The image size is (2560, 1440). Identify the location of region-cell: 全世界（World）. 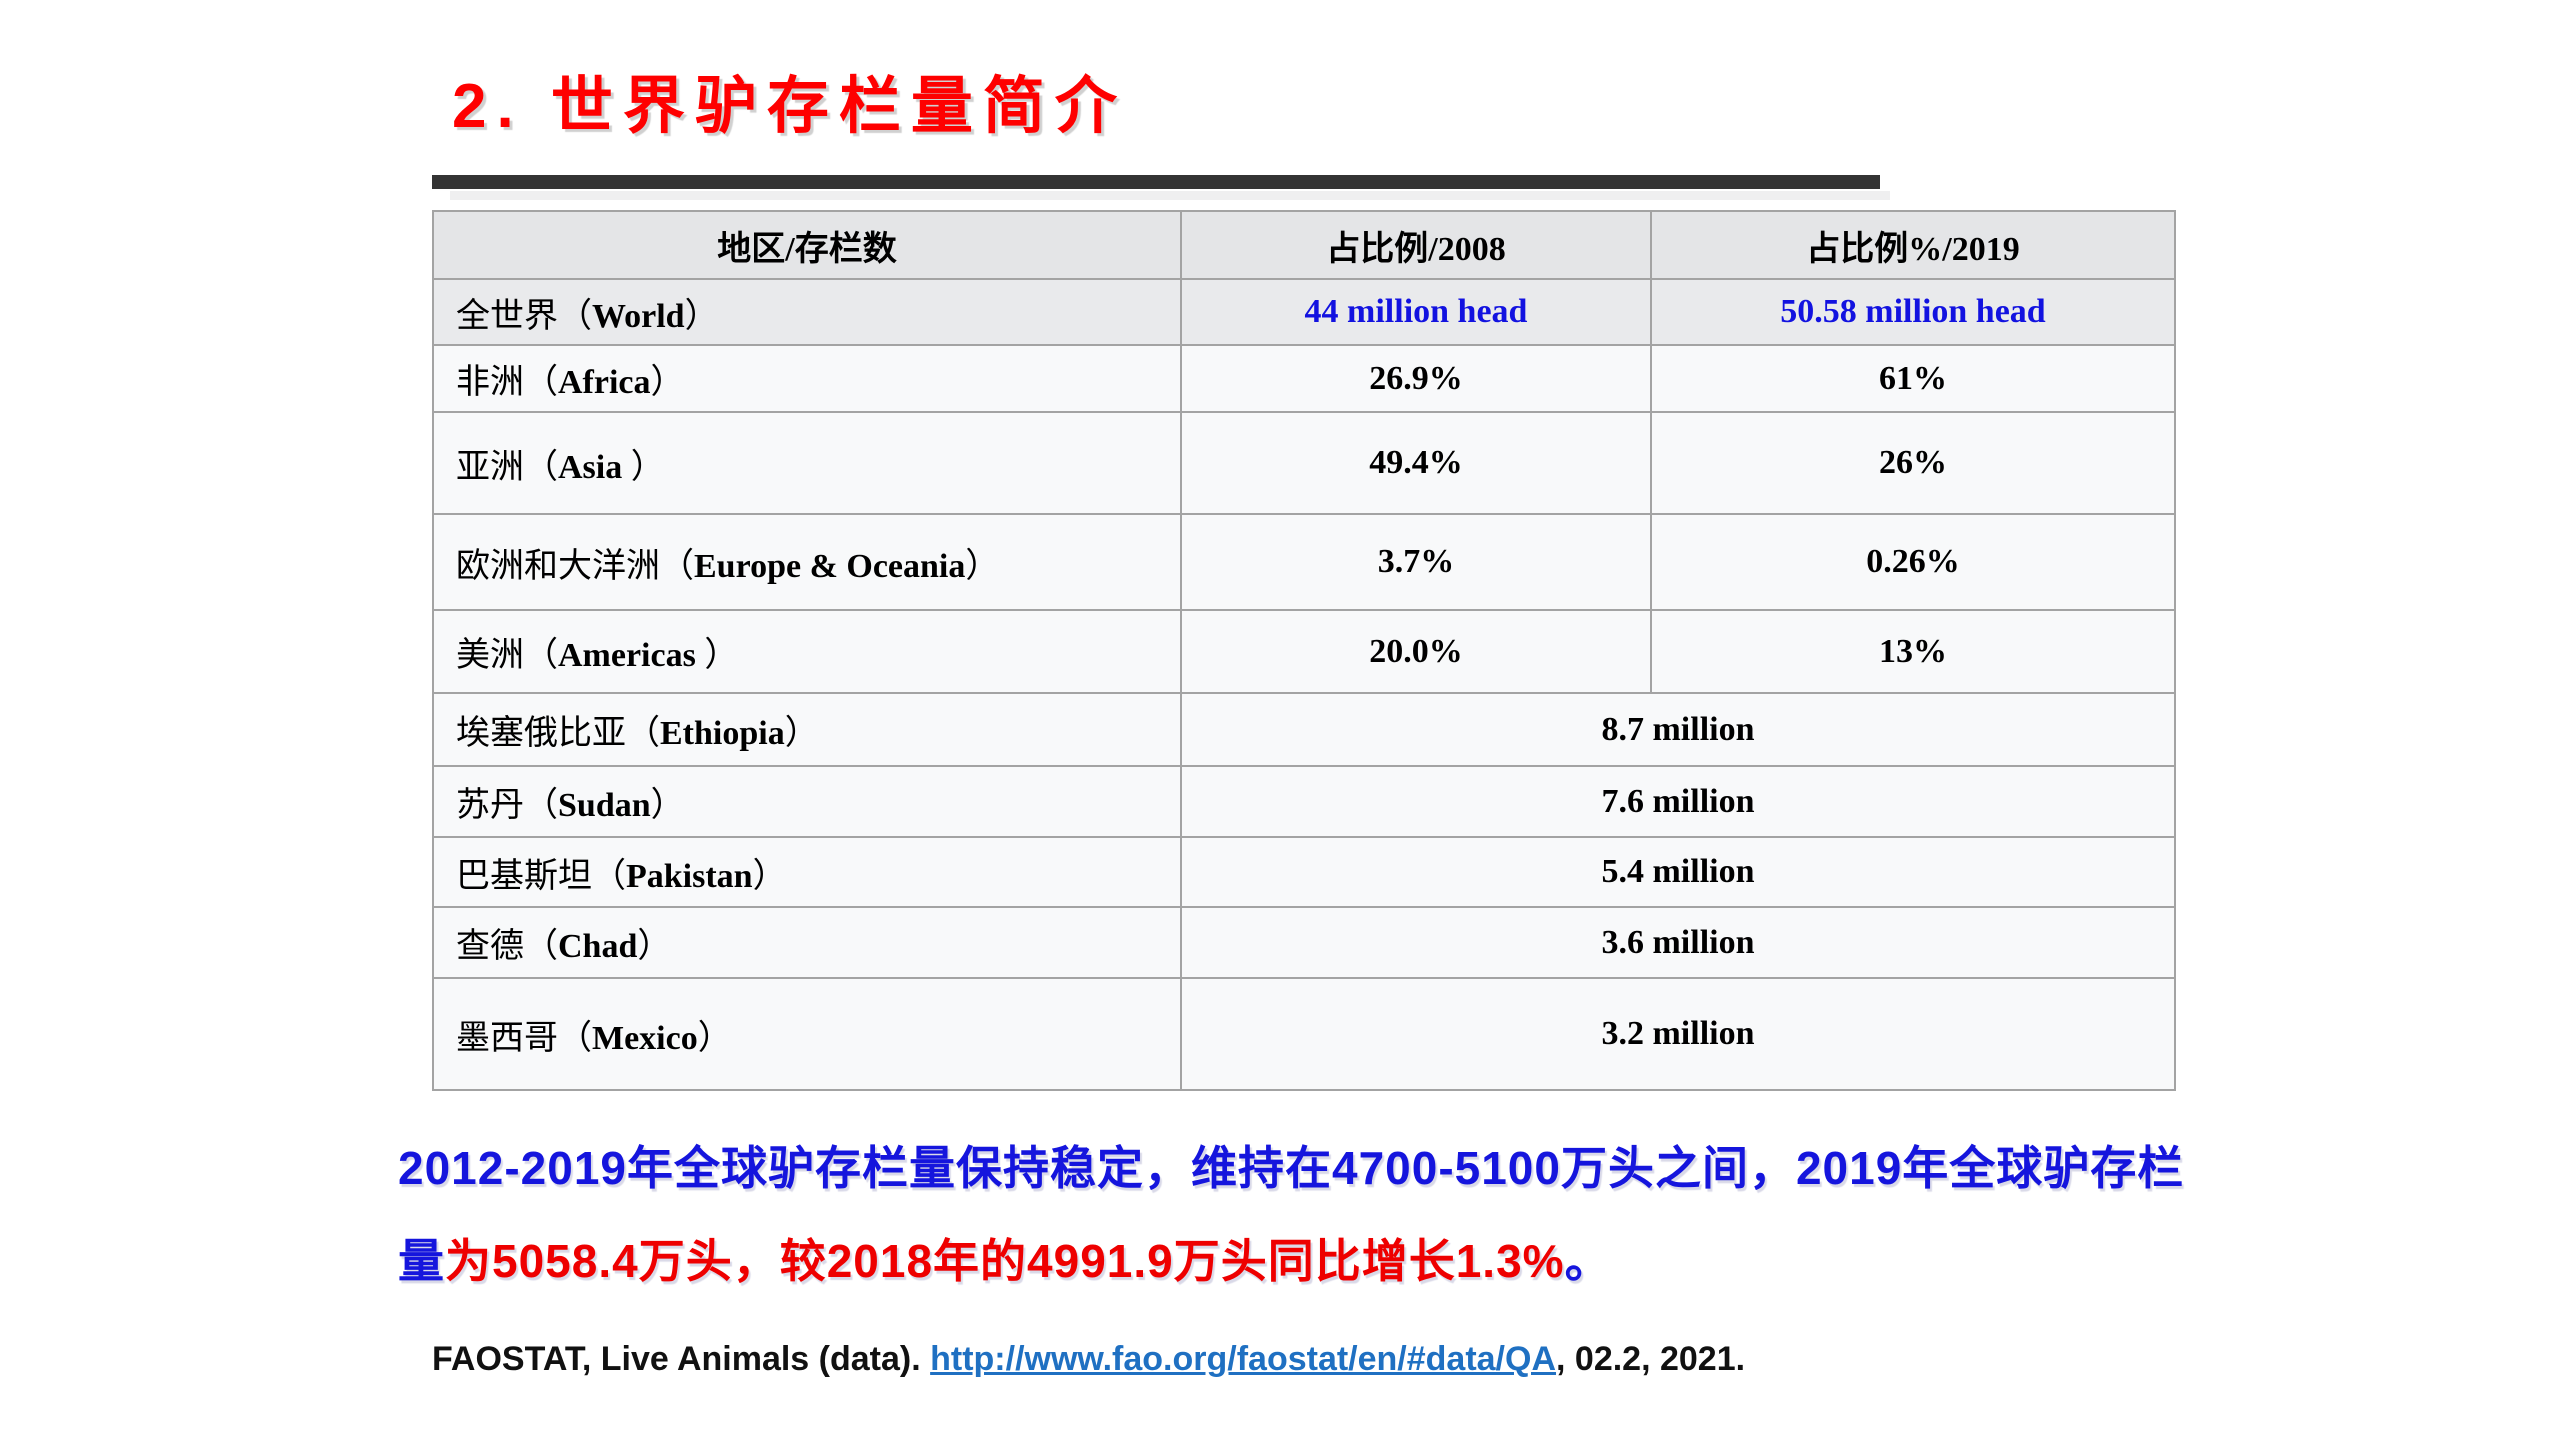
(807, 312).